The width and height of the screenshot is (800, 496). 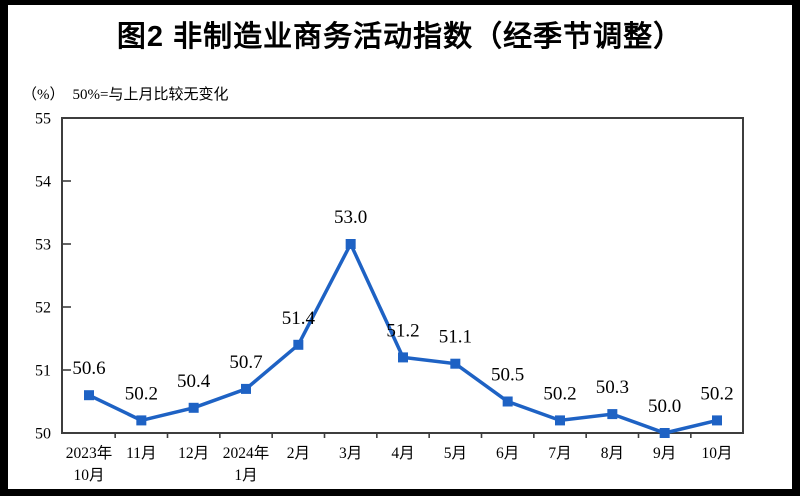 I want to click on data-point-label: 50.6, so click(x=88, y=368).